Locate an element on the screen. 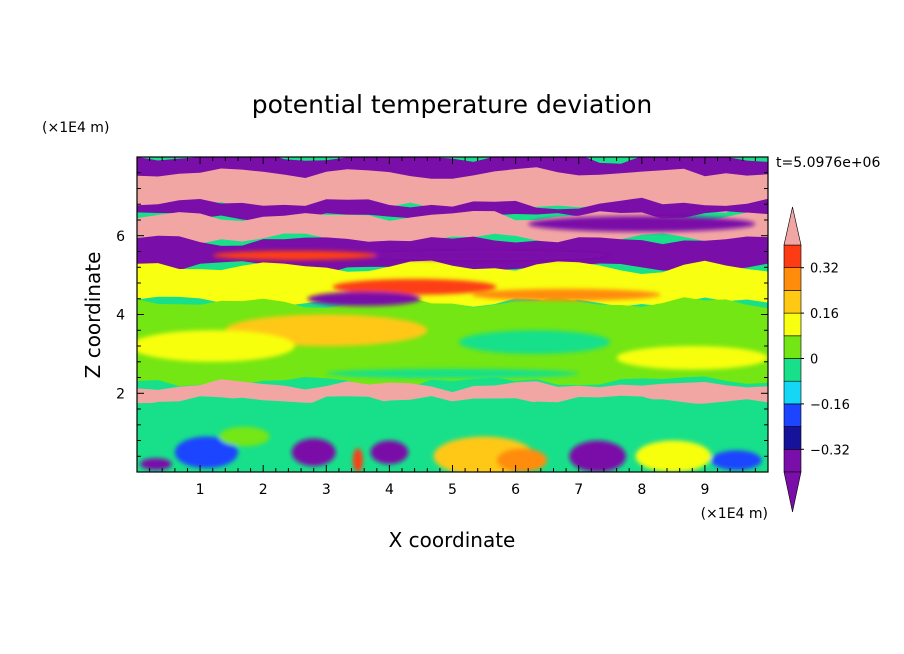 This screenshot has height=654, width=904. x-tick-label: 8 is located at coordinates (641, 490).